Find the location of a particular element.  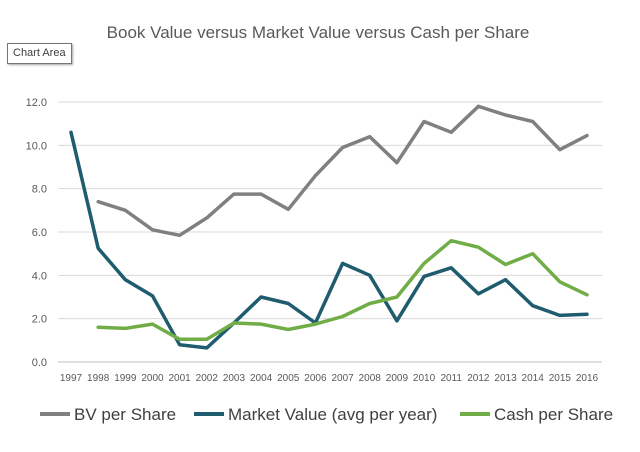

x-tick-label: 1997 is located at coordinates (71, 378).